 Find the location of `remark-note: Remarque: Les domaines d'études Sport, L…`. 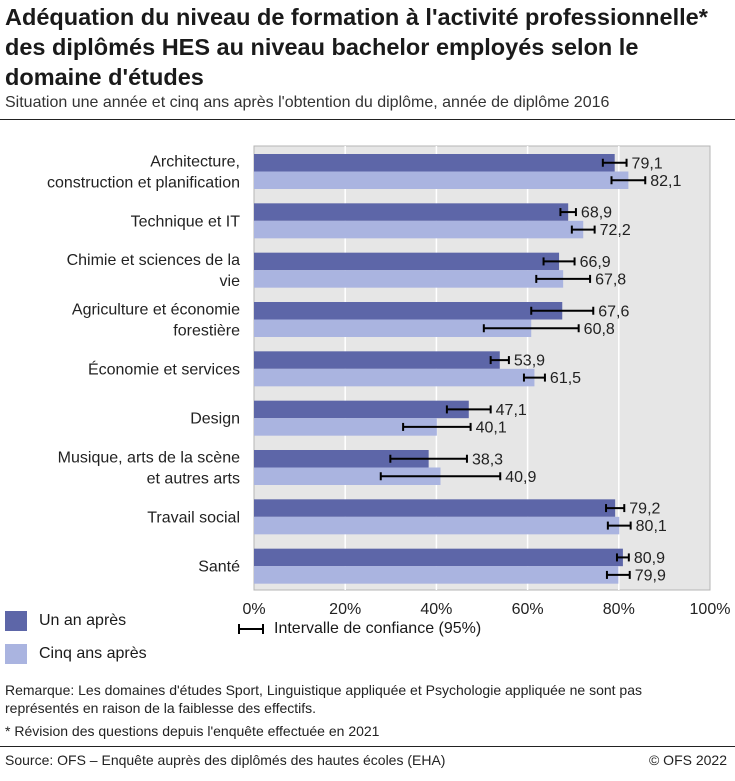

remark-note: Remarque: Les domaines d'études Sport, L… is located at coordinates (323, 699).